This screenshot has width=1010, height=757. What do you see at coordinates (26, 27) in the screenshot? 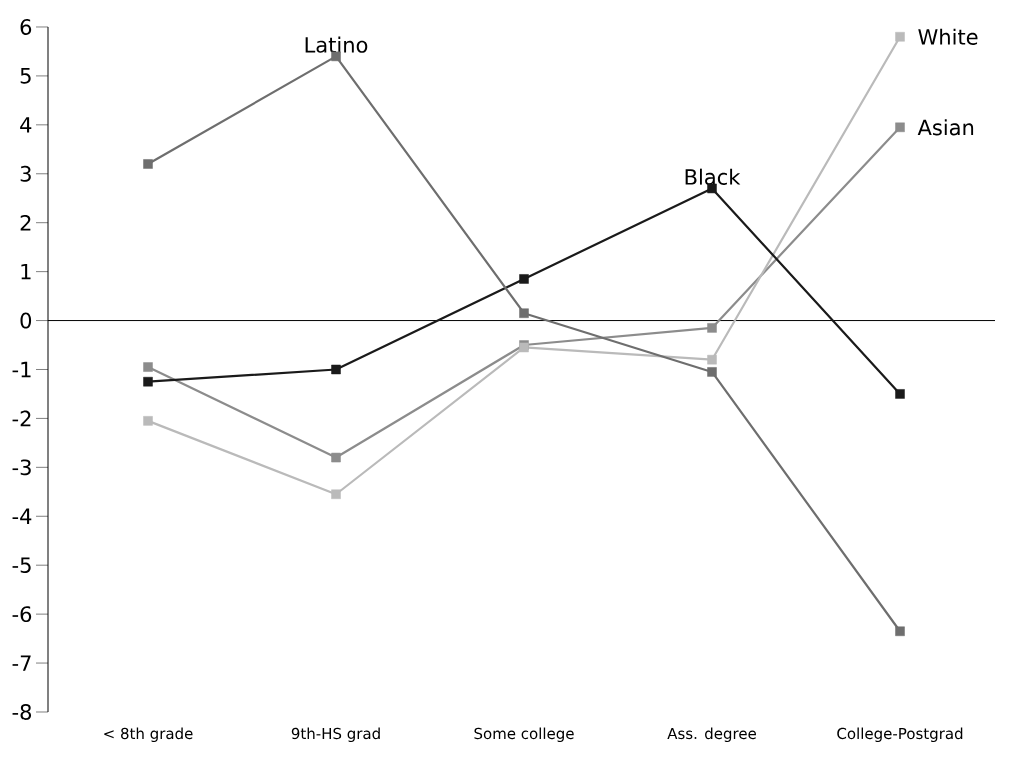
I see `y-tick-label: 6` at bounding box center [26, 27].